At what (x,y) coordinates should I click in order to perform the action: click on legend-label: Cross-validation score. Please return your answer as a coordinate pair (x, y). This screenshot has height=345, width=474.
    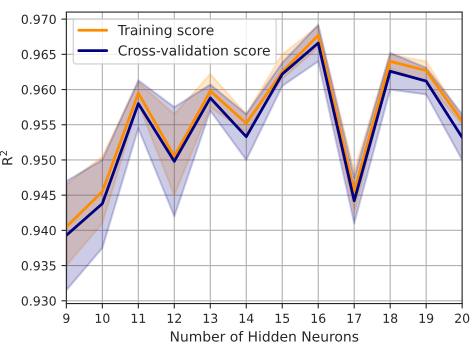
    Looking at the image, I should click on (194, 50).